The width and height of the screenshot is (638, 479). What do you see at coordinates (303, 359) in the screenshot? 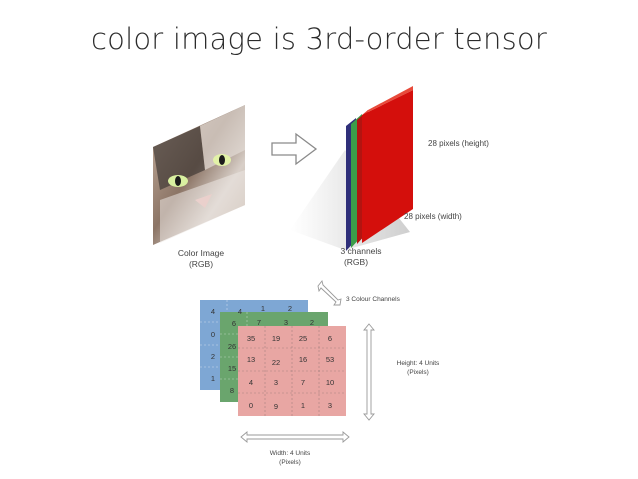
I see `red-cell: 16` at bounding box center [303, 359].